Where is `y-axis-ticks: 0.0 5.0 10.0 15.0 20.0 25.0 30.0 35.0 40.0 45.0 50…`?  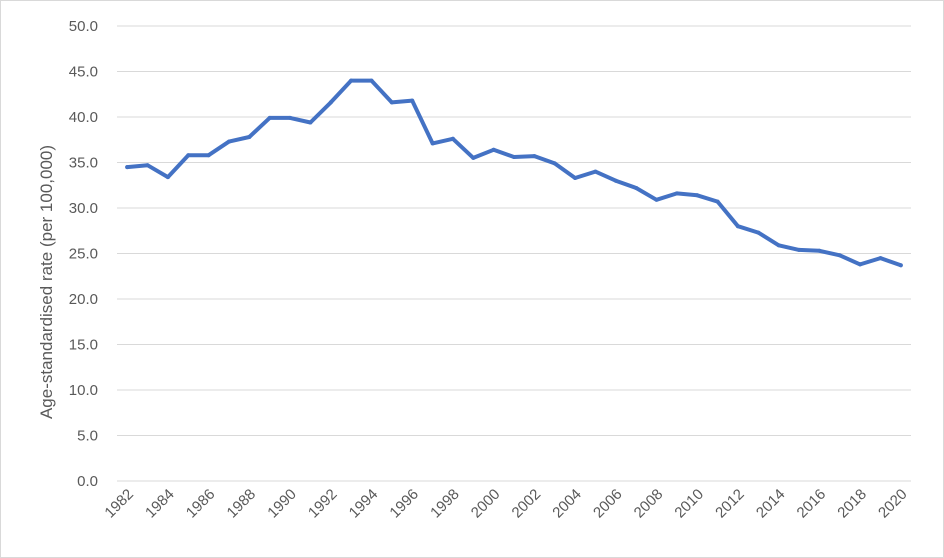
y-axis-ticks: 0.0 5.0 10.0 15.0 20.0 25.0 30.0 35.0 40.0 45.0 50… is located at coordinates (83, 254).